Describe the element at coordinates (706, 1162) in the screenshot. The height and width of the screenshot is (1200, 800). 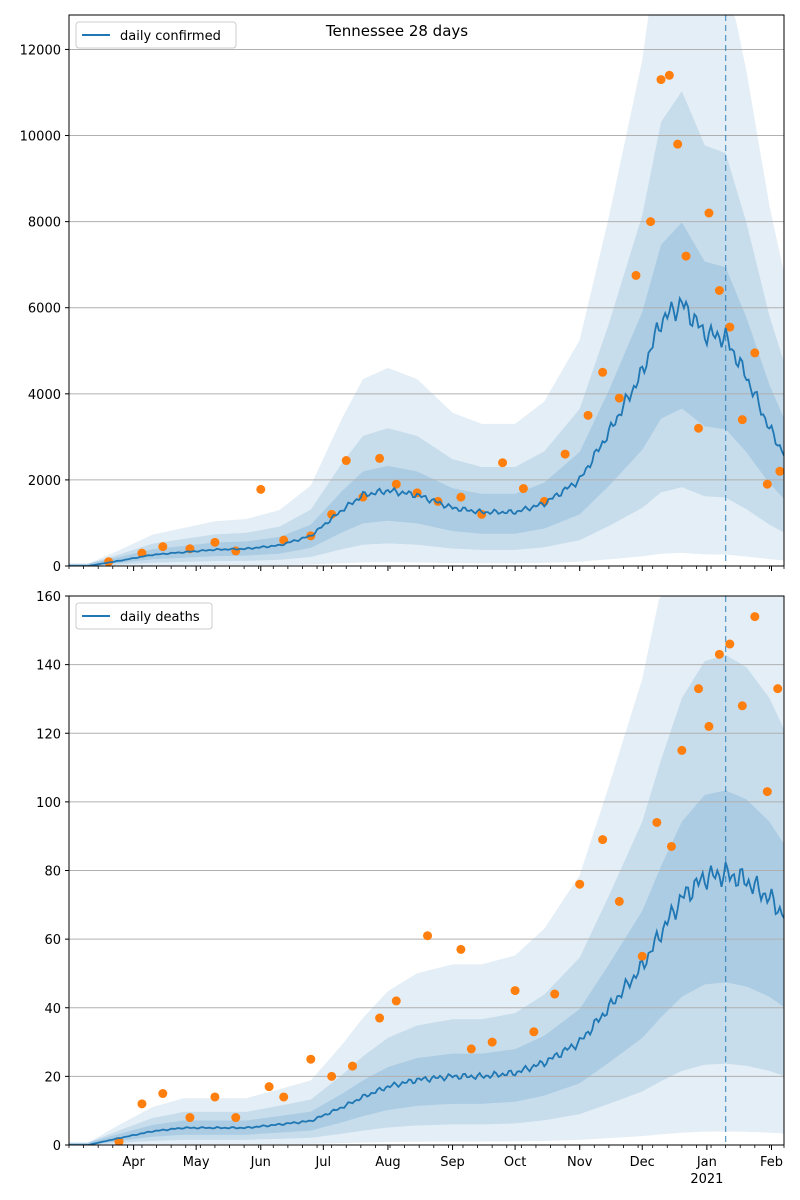
I see `x-tick-label: Jan` at that location.